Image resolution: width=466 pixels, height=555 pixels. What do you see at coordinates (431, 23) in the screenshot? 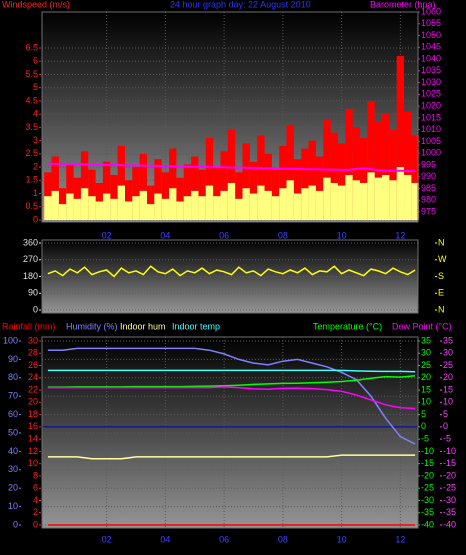
I see `y2-tick-label: 1055` at bounding box center [431, 23].